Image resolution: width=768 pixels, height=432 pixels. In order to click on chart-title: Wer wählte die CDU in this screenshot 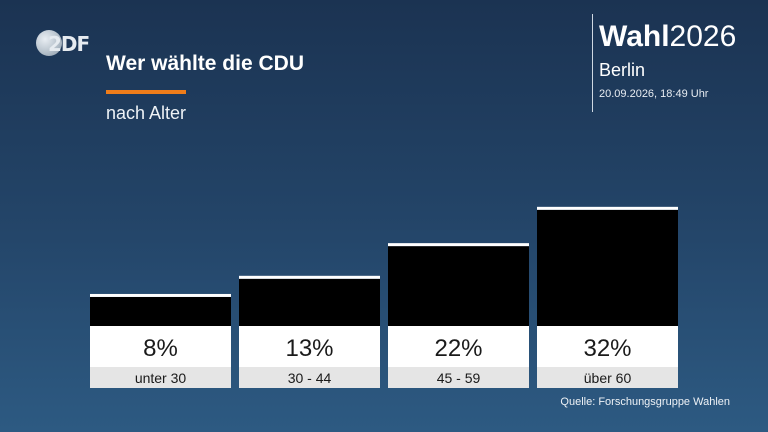, I will do `click(205, 63)`.